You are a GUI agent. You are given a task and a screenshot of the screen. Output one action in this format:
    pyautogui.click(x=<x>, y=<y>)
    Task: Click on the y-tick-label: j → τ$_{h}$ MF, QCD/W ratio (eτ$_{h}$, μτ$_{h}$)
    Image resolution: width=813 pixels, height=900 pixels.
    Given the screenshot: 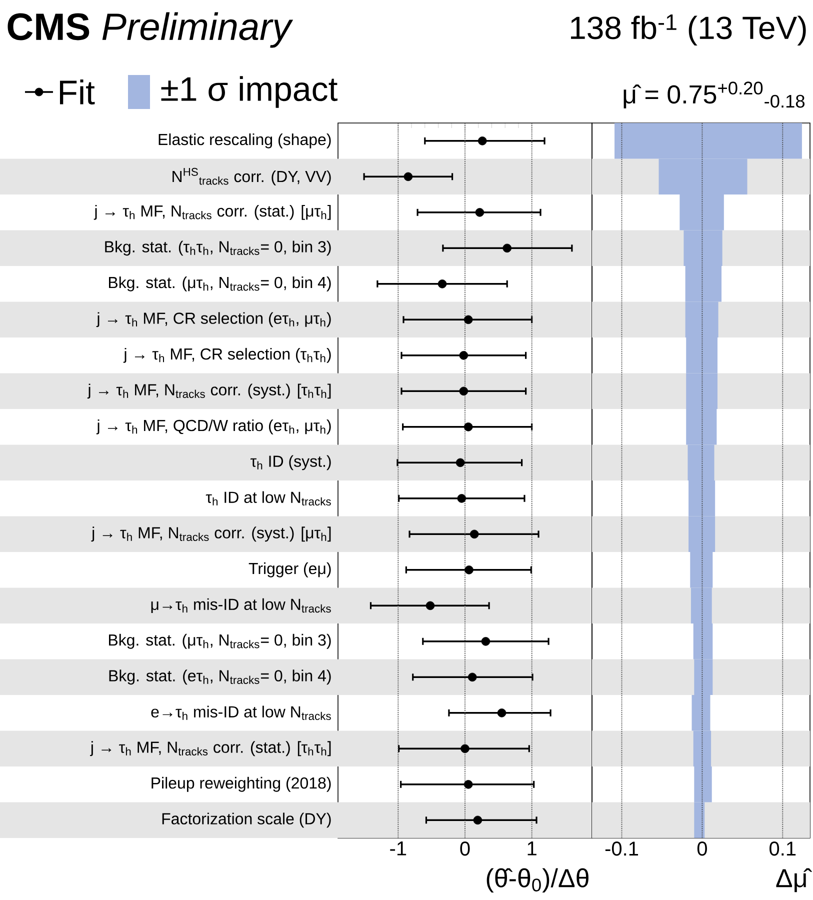 What is the action you would take?
    pyautogui.click(x=213, y=426)
    